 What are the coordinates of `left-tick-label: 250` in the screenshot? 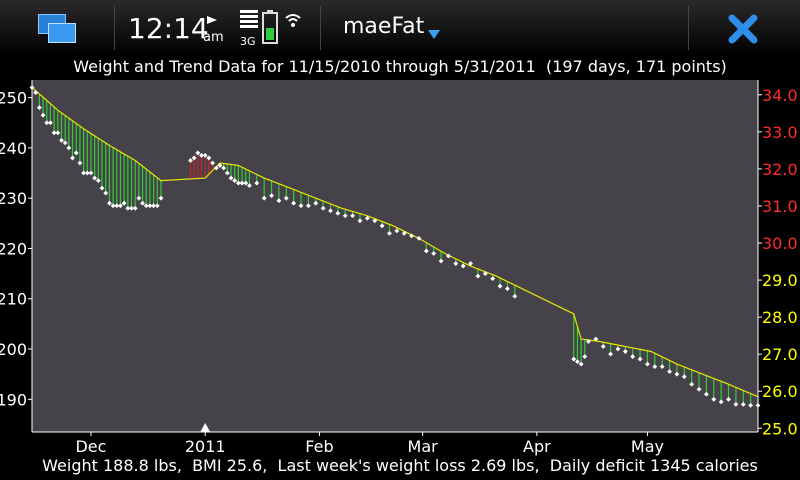 It's located at (13, 98).